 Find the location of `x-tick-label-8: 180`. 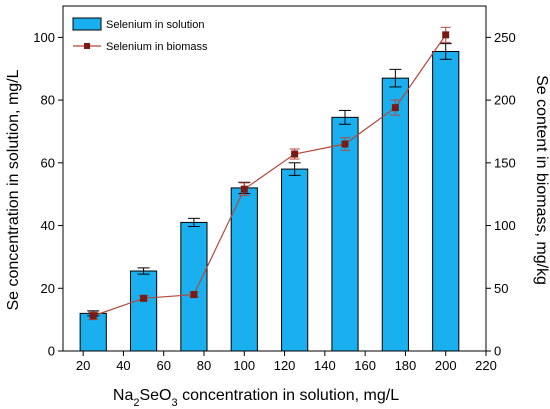

x-tick-label-8: 180 is located at coordinates (406, 365).